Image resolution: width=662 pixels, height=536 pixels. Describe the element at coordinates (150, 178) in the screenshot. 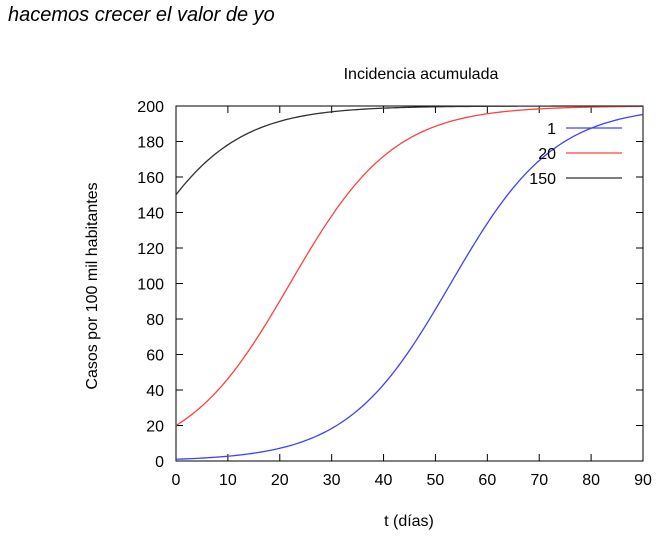

I see `y-tick-label: 160` at that location.